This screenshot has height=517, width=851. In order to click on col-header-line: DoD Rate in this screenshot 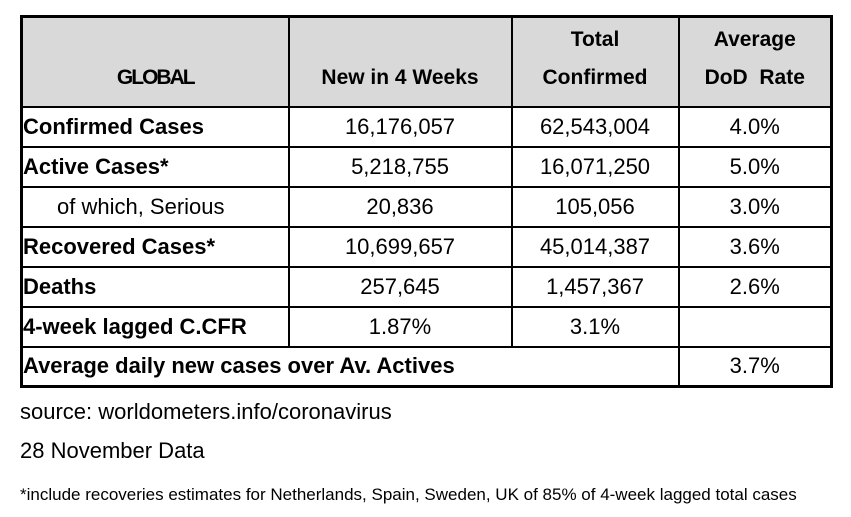, I will do `click(754, 77)`.